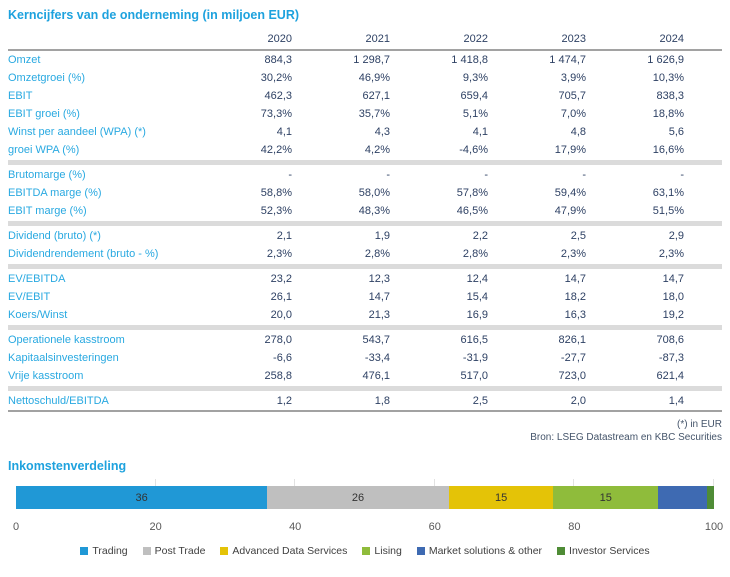 This screenshot has width=730, height=577. I want to click on cell-value: 16,6%, so click(668, 149).